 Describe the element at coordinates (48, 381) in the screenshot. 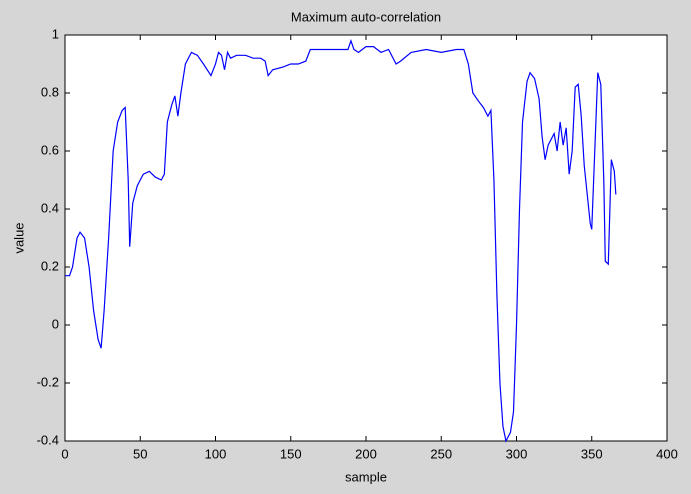

I see `y-tick-label: -0.2` at that location.